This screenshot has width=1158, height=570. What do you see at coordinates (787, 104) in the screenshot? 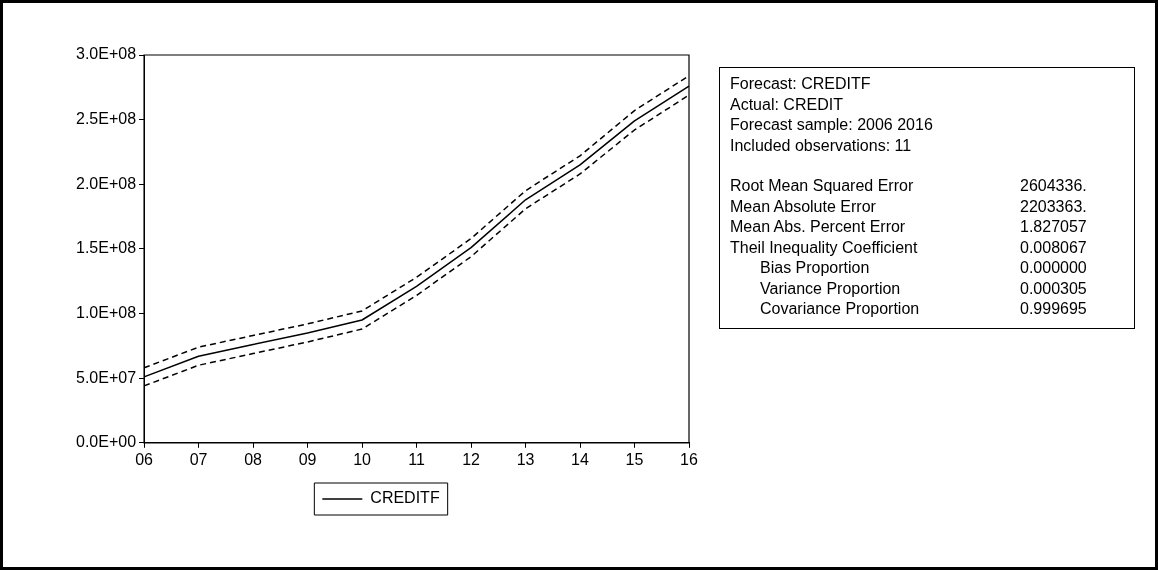
I see `text: Actual: CREDIT` at bounding box center [787, 104].